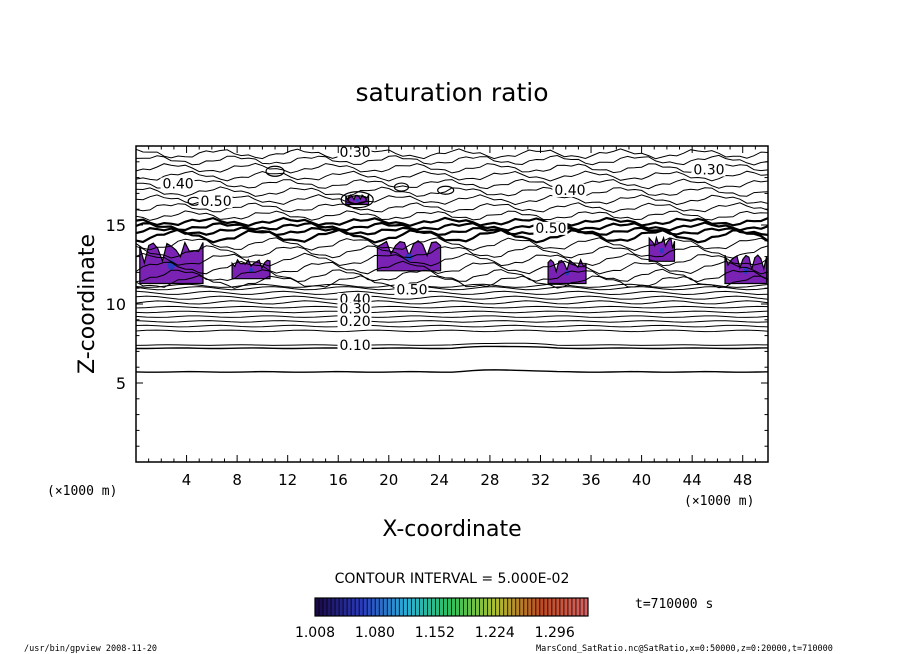 Image resolution: width=904 pixels, height=654 pixels. What do you see at coordinates (540, 480) in the screenshot?
I see `x-tick-label: 32` at bounding box center [540, 480].